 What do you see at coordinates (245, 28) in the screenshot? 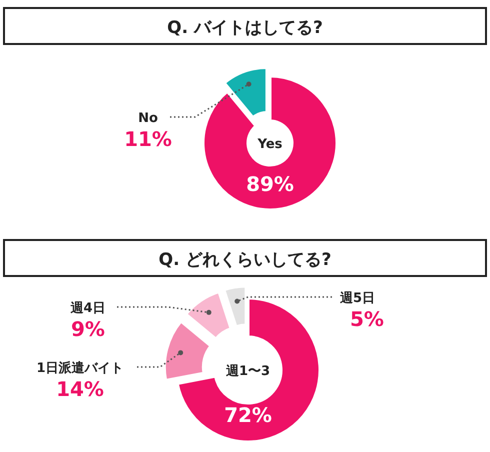
I see `chart-title: Q. バイトはしてる?` at bounding box center [245, 28].